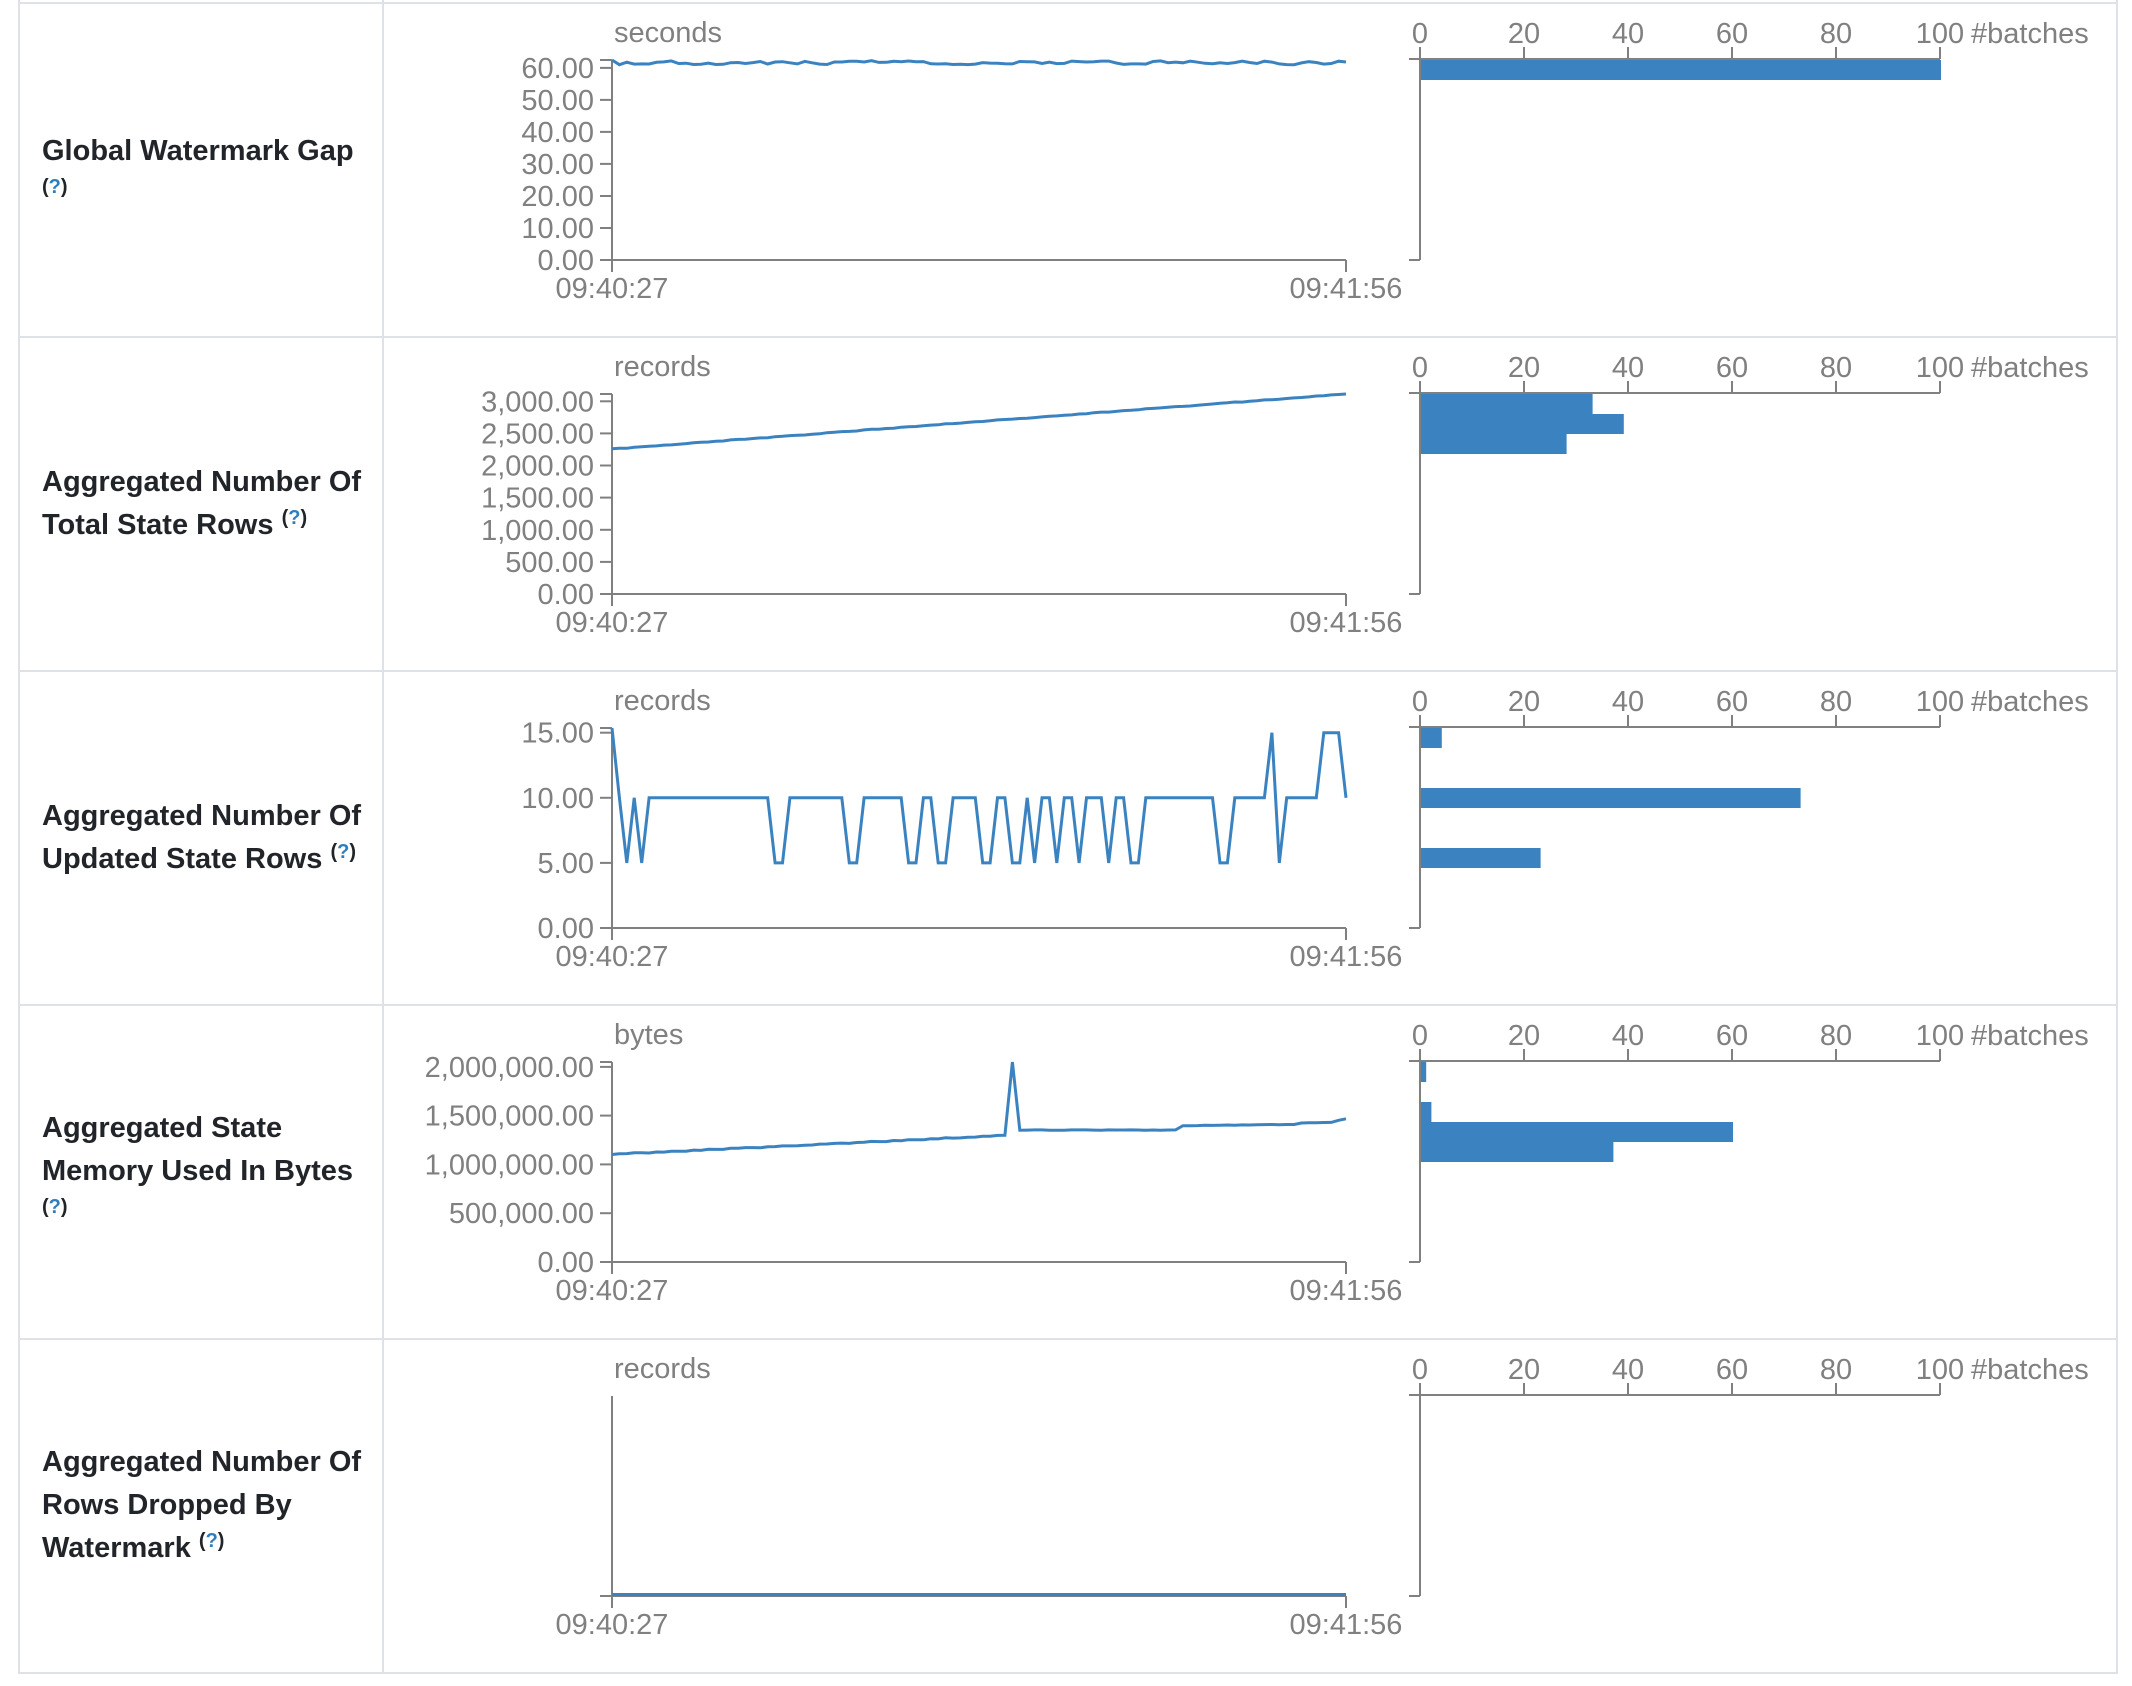  What do you see at coordinates (557, 133) in the screenshot?
I see `svg-text: 40.00` at bounding box center [557, 133].